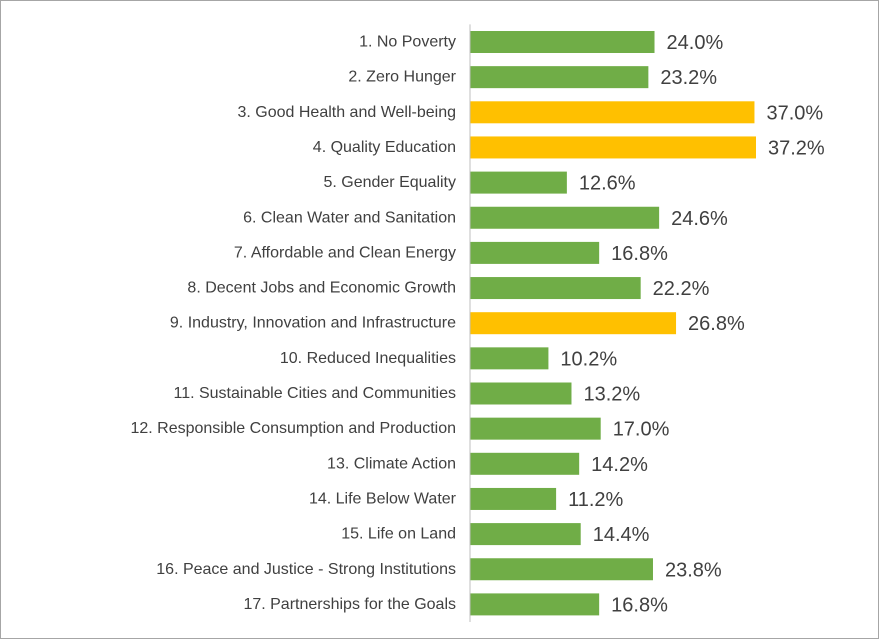 The image size is (879, 639). Describe the element at coordinates (368, 358) in the screenshot. I see `category-label: 10. Reduced Inequalities` at that location.